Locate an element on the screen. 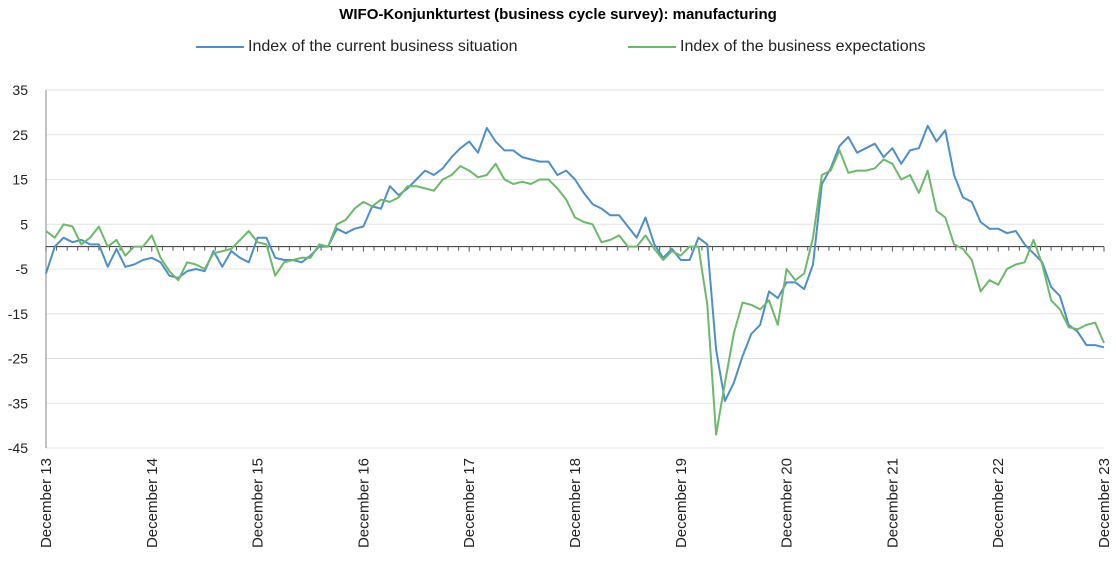  y-tick-label-1: 25 is located at coordinates (20, 135).